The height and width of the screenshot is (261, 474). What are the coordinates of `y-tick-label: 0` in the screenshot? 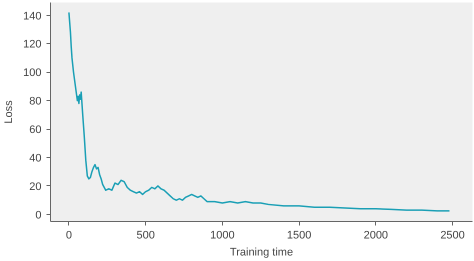 It's located at (38, 215).